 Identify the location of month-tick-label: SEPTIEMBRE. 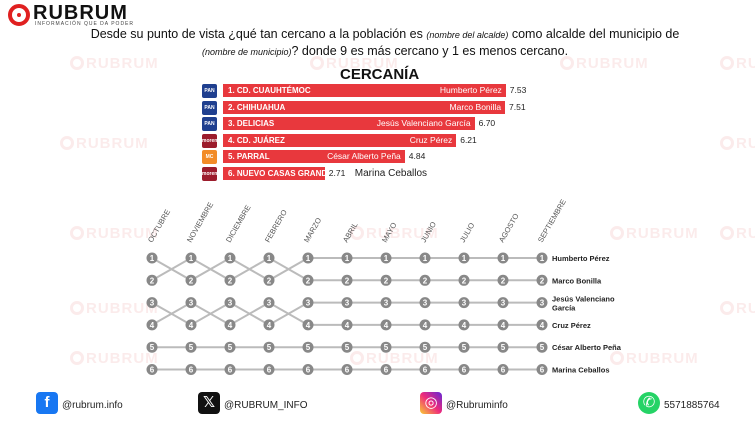
(552, 221).